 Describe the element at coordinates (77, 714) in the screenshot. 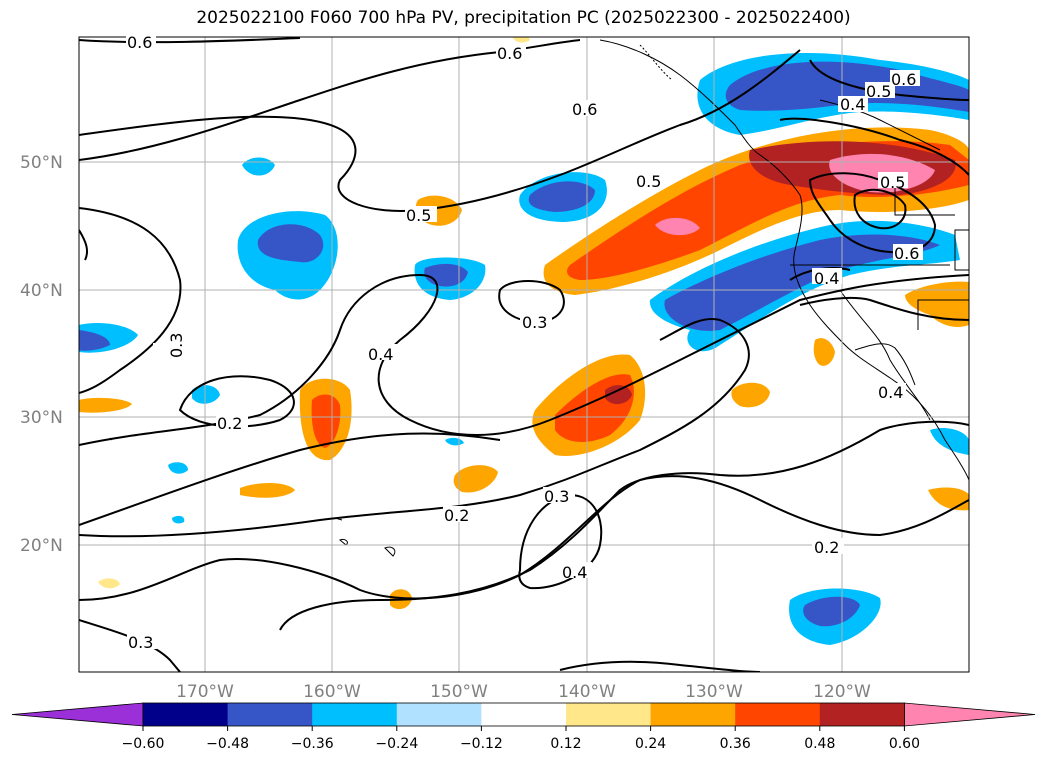

I see `colorbar-extend-low` at that location.